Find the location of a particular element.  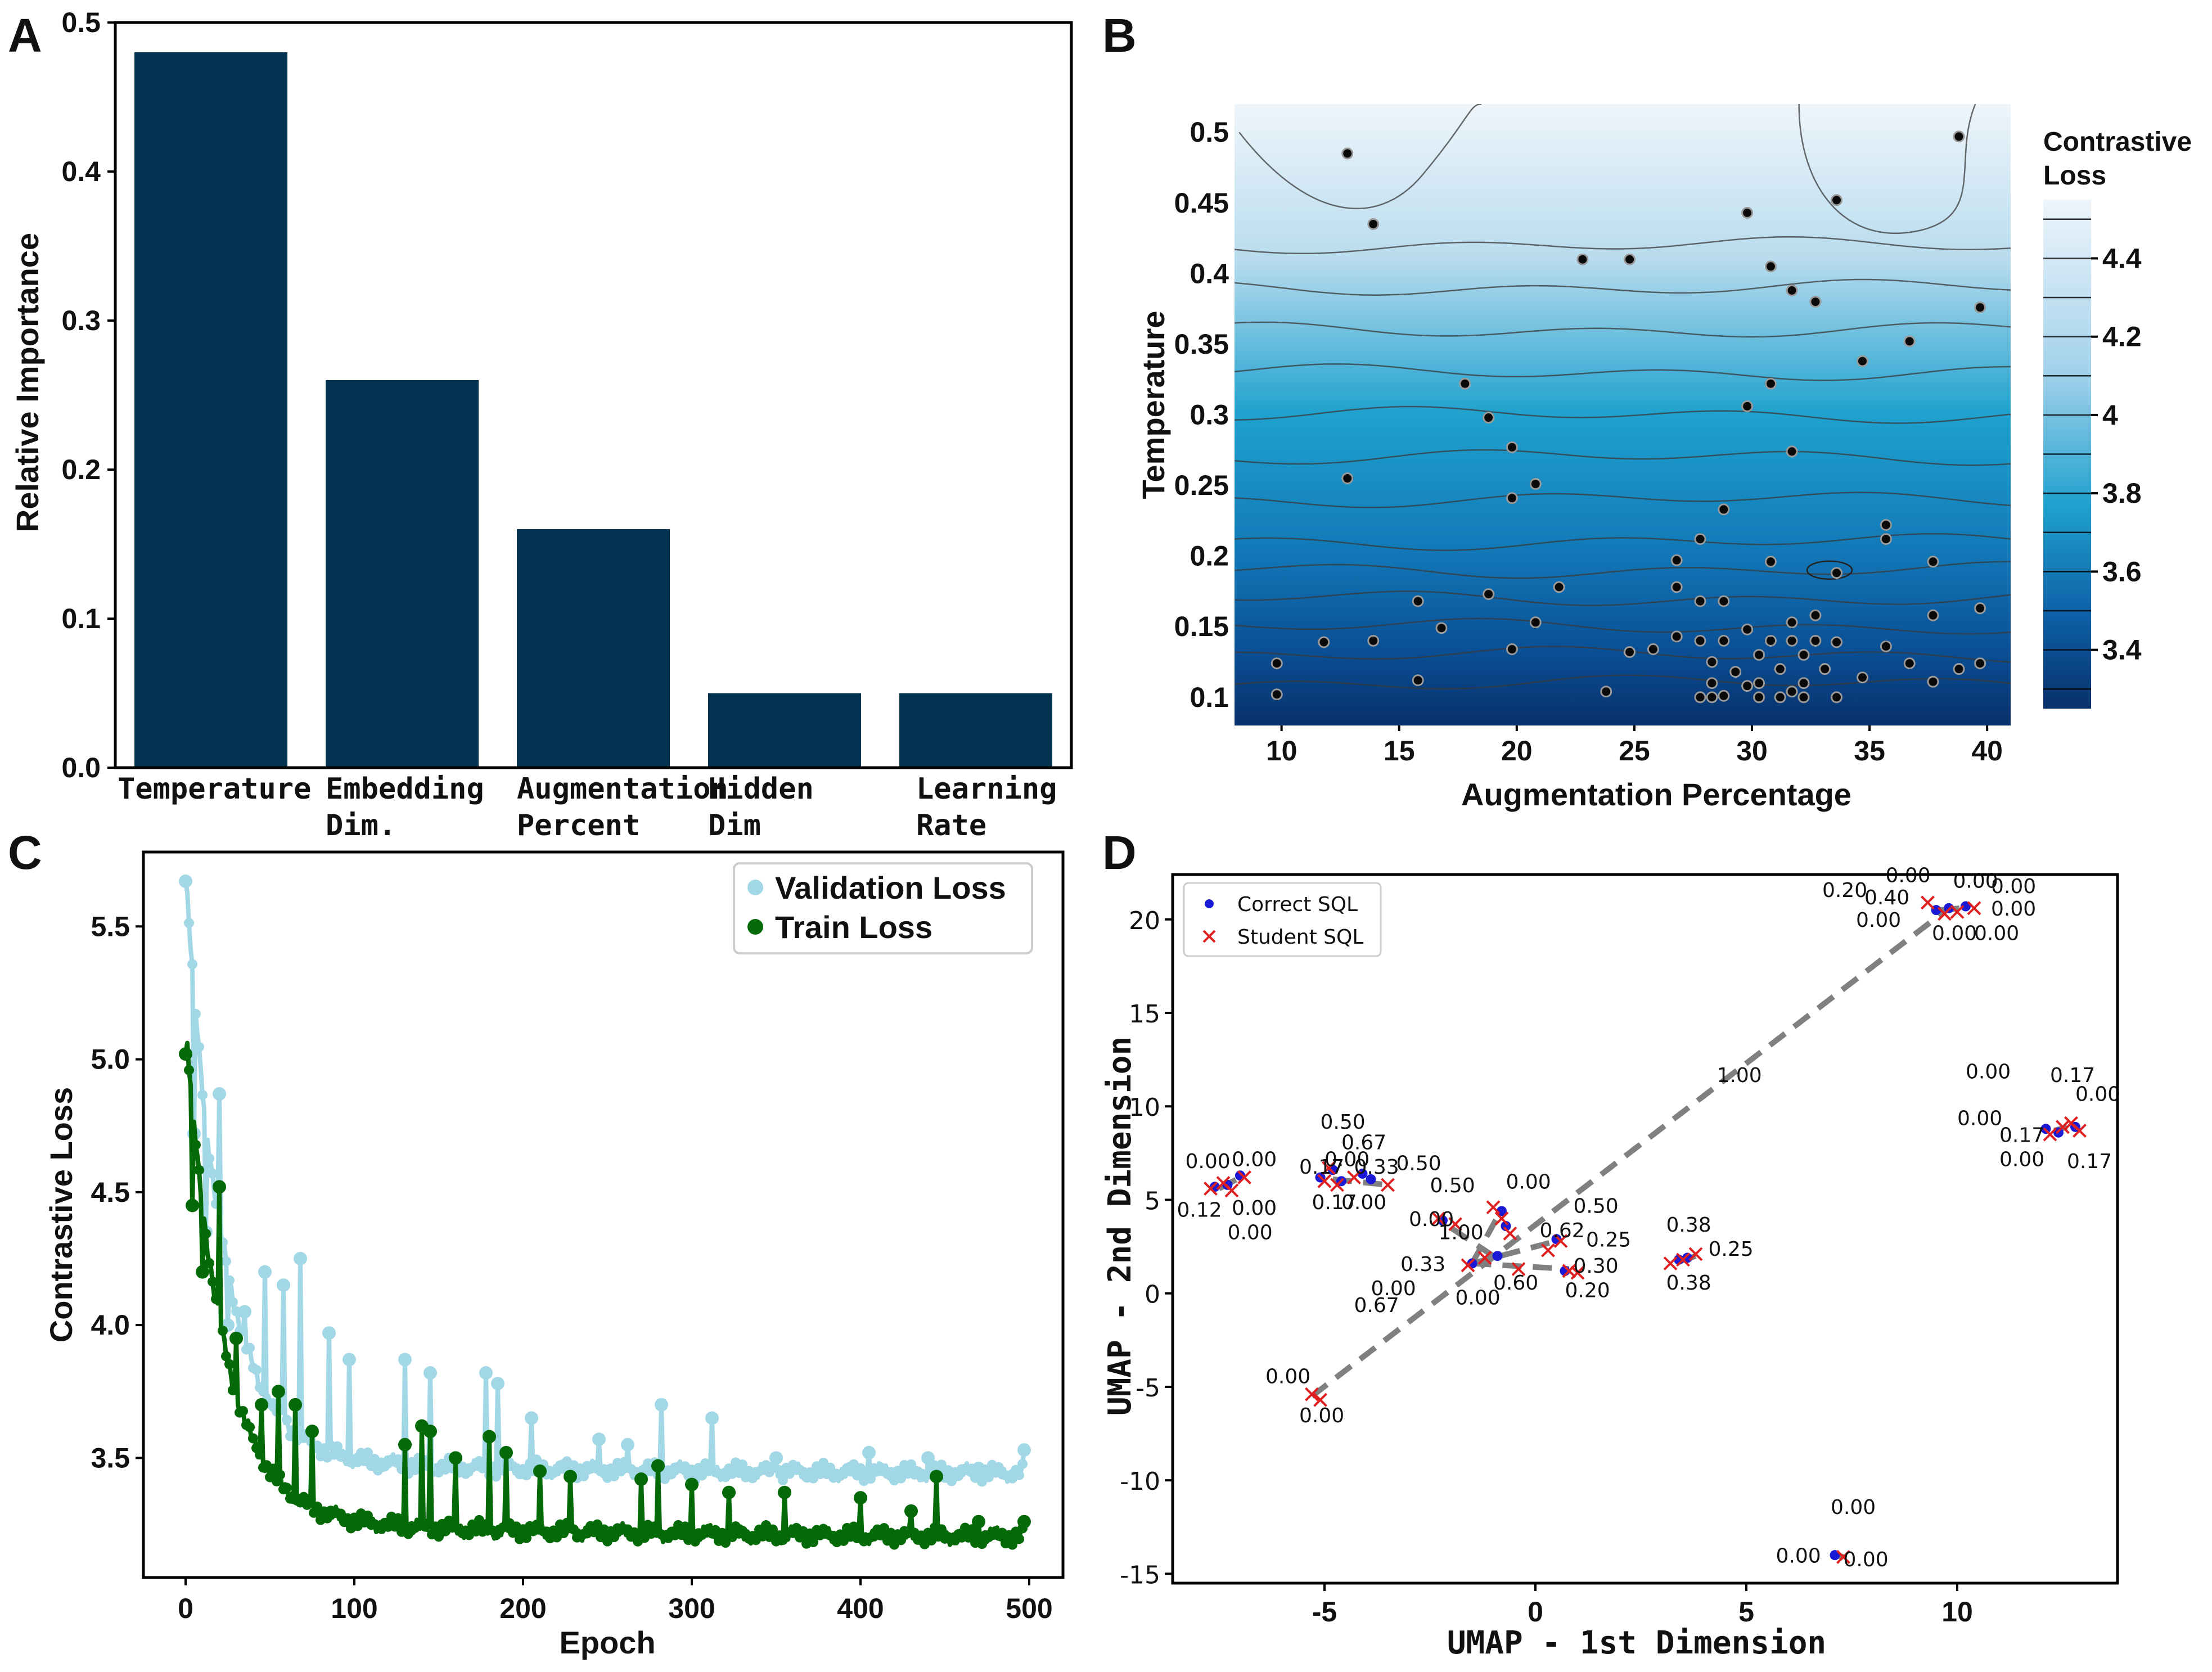

student-point-19-b is located at coordinates (1569, 1271).